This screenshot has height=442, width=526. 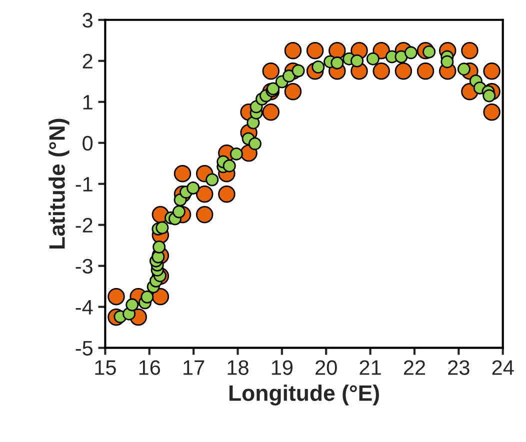 What do you see at coordinates (503, 367) in the screenshot?
I see `x-tick-label: 24` at bounding box center [503, 367].